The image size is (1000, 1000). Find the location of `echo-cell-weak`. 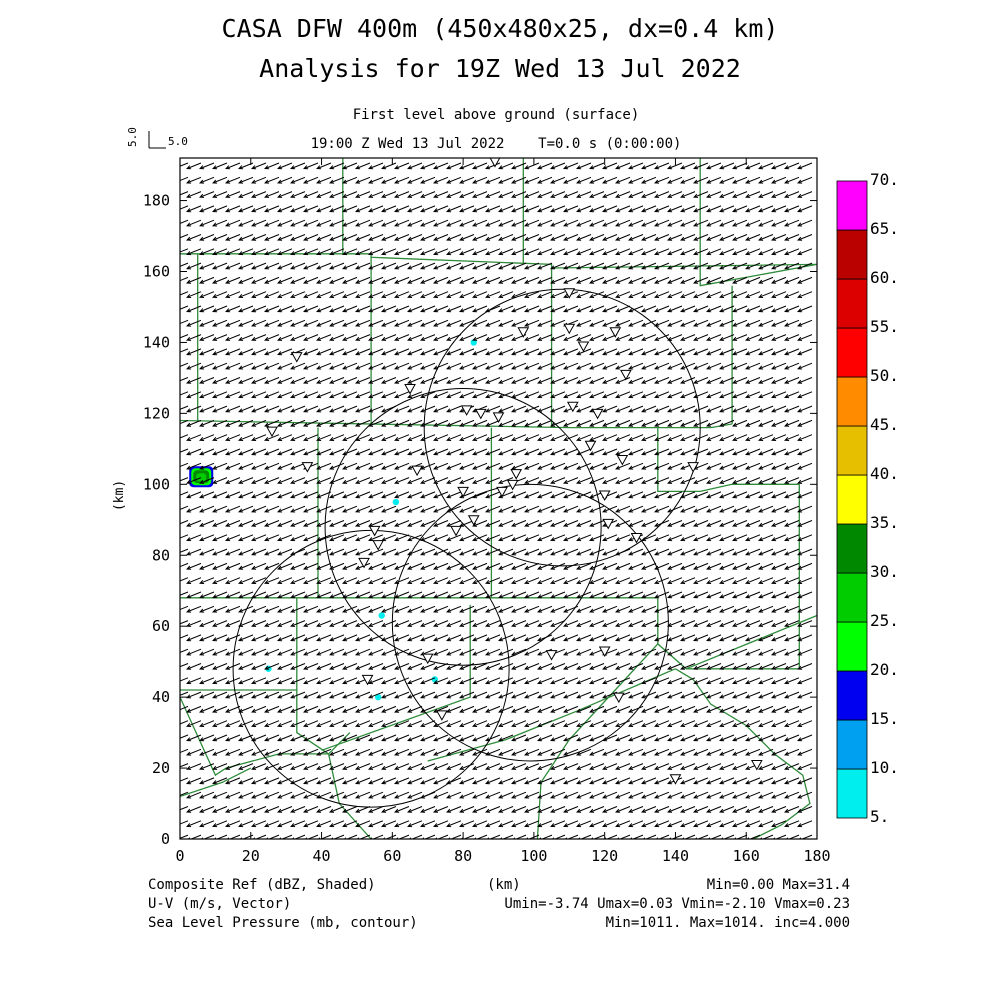

echo-cell-weak is located at coordinates (473, 342).